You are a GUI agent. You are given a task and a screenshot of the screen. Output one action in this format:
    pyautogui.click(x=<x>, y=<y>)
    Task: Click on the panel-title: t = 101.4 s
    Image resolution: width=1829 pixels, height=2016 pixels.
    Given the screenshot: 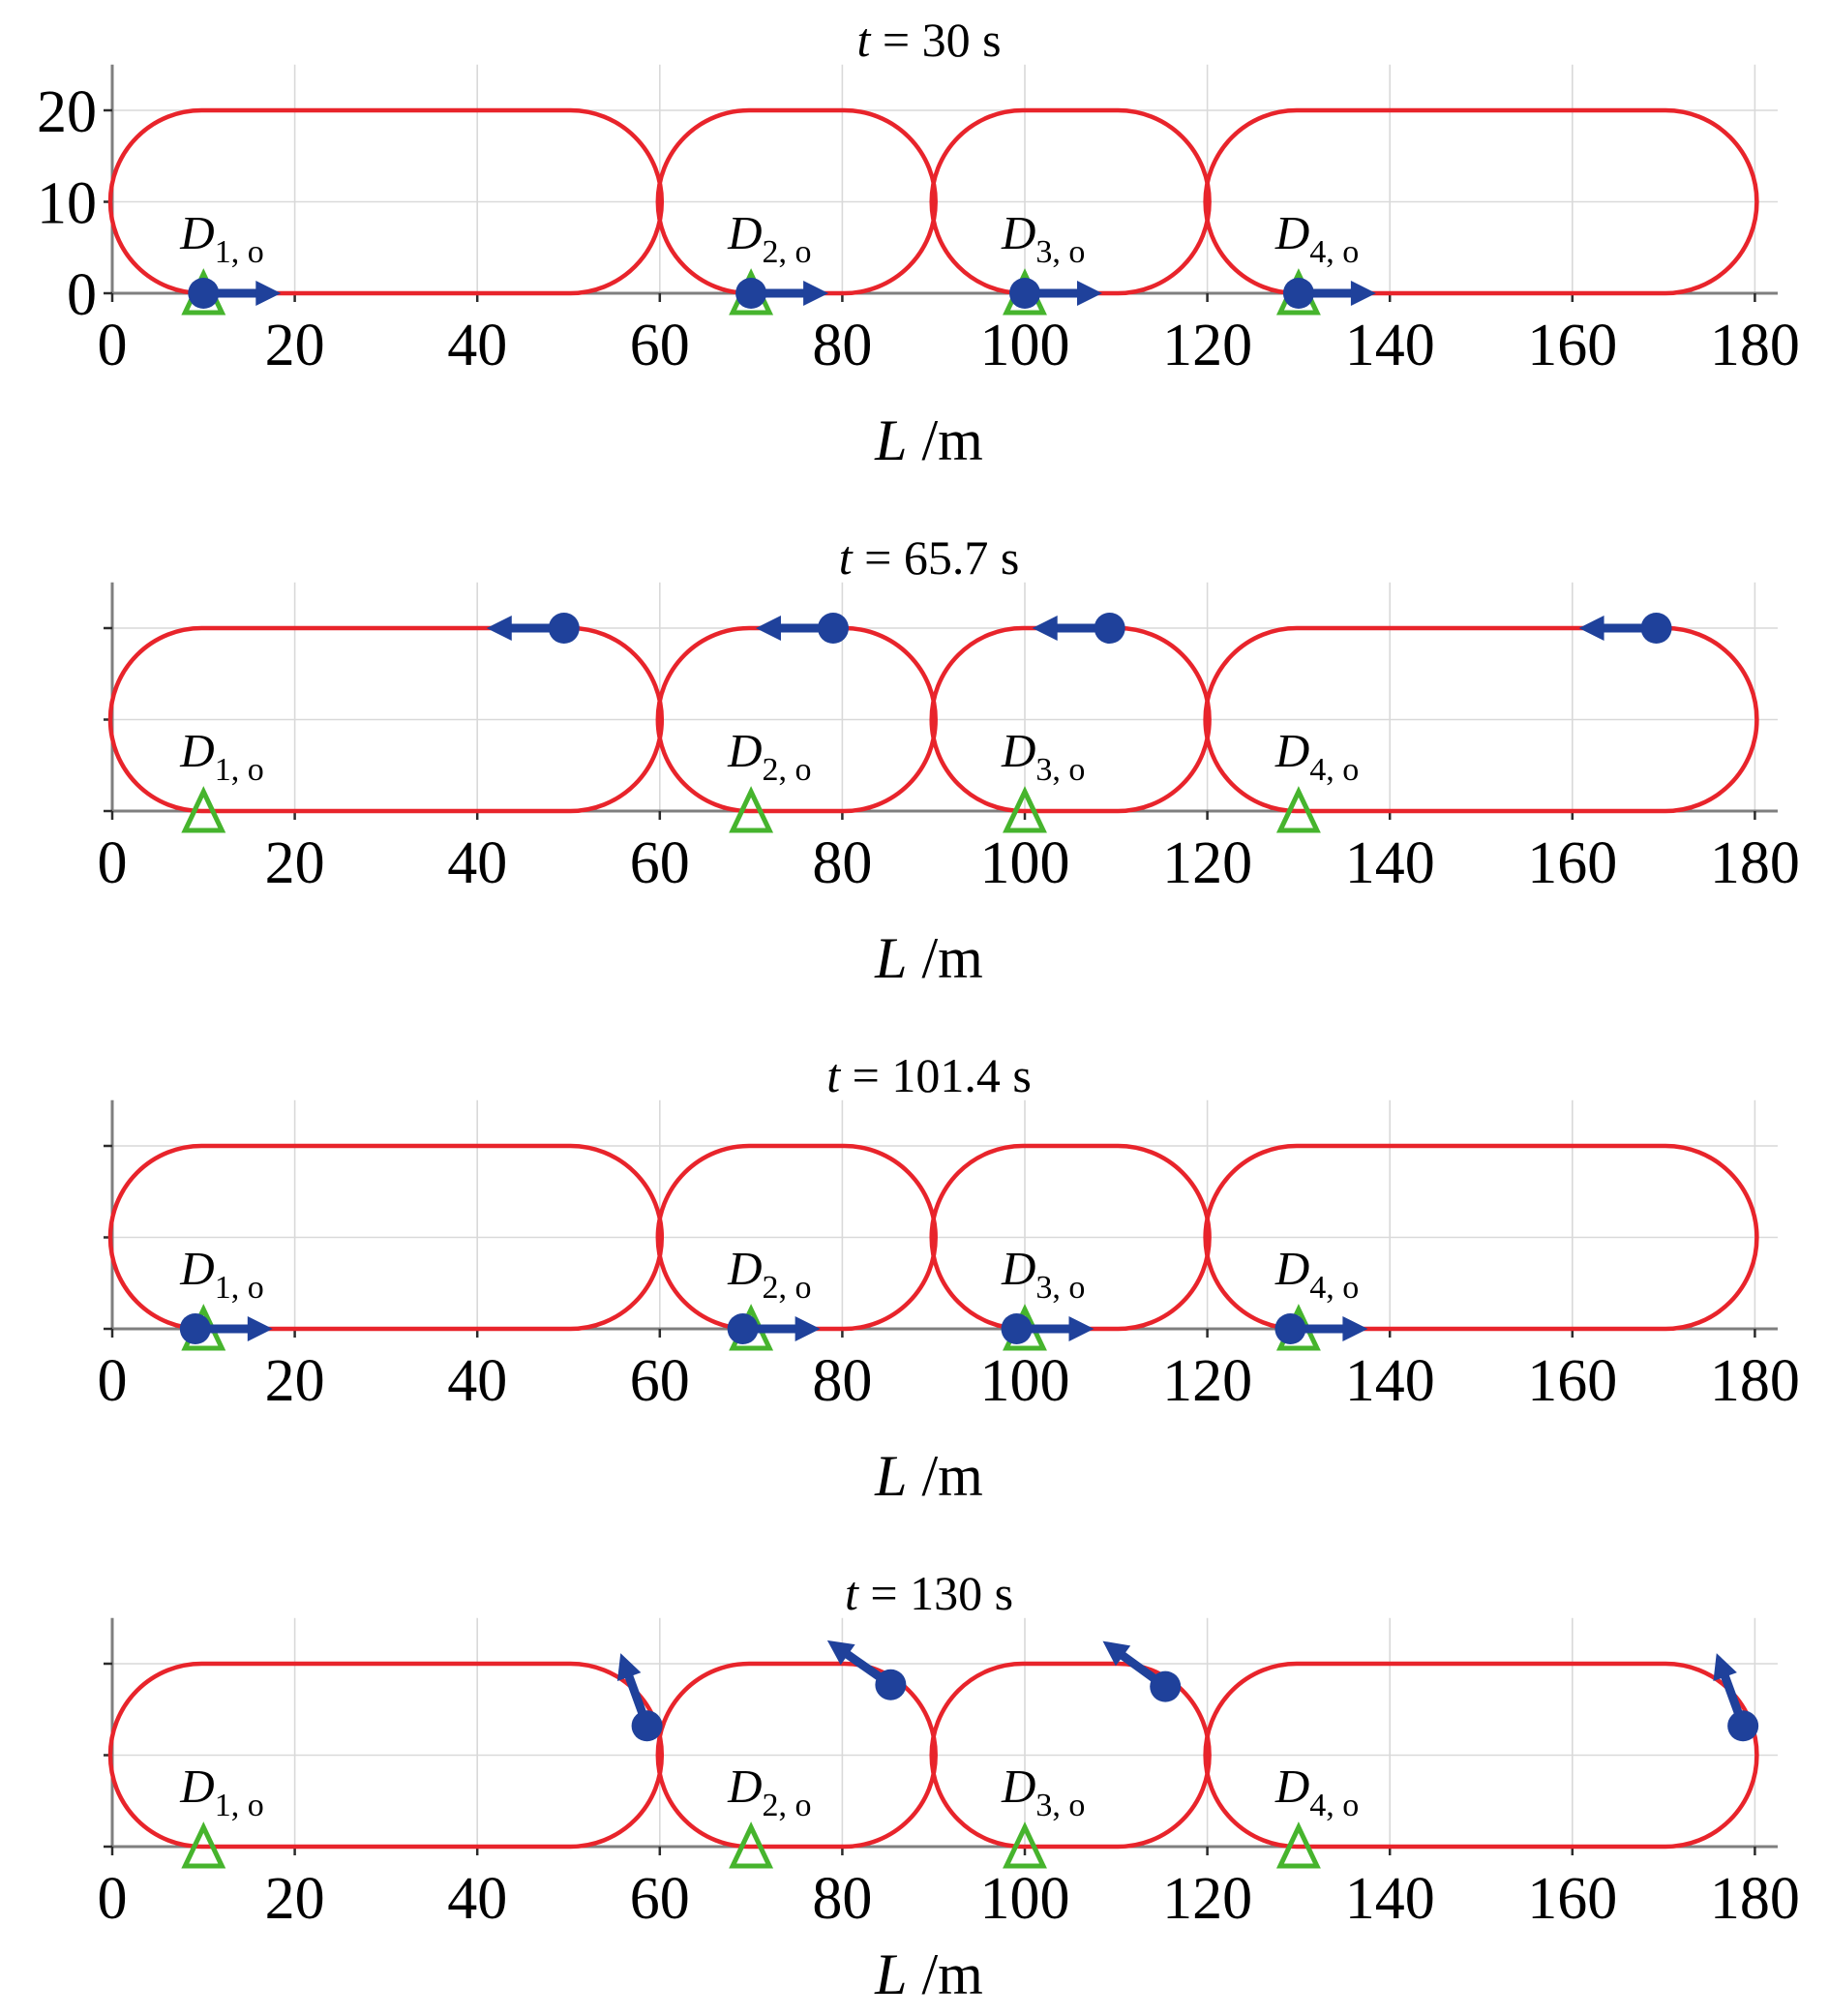 What is the action you would take?
    pyautogui.click(x=929, y=1075)
    